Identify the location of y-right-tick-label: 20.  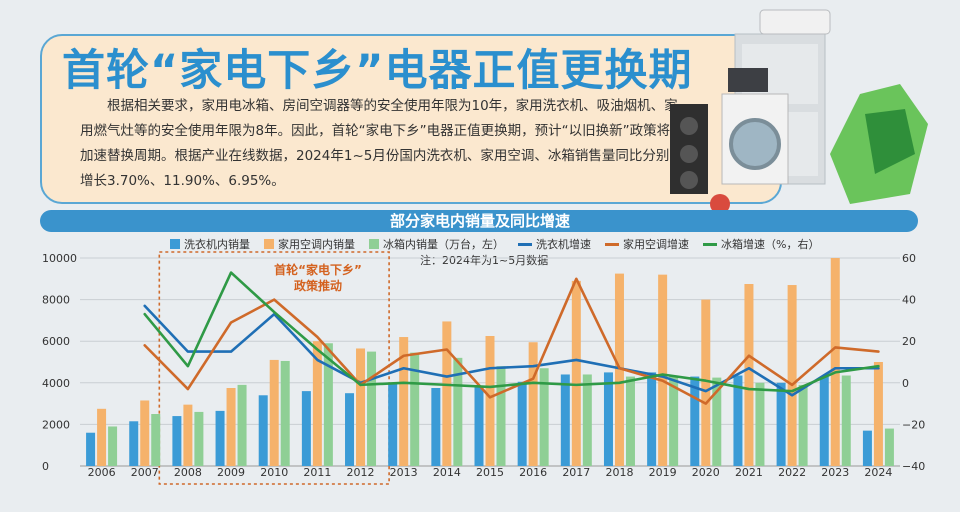
(909, 341).